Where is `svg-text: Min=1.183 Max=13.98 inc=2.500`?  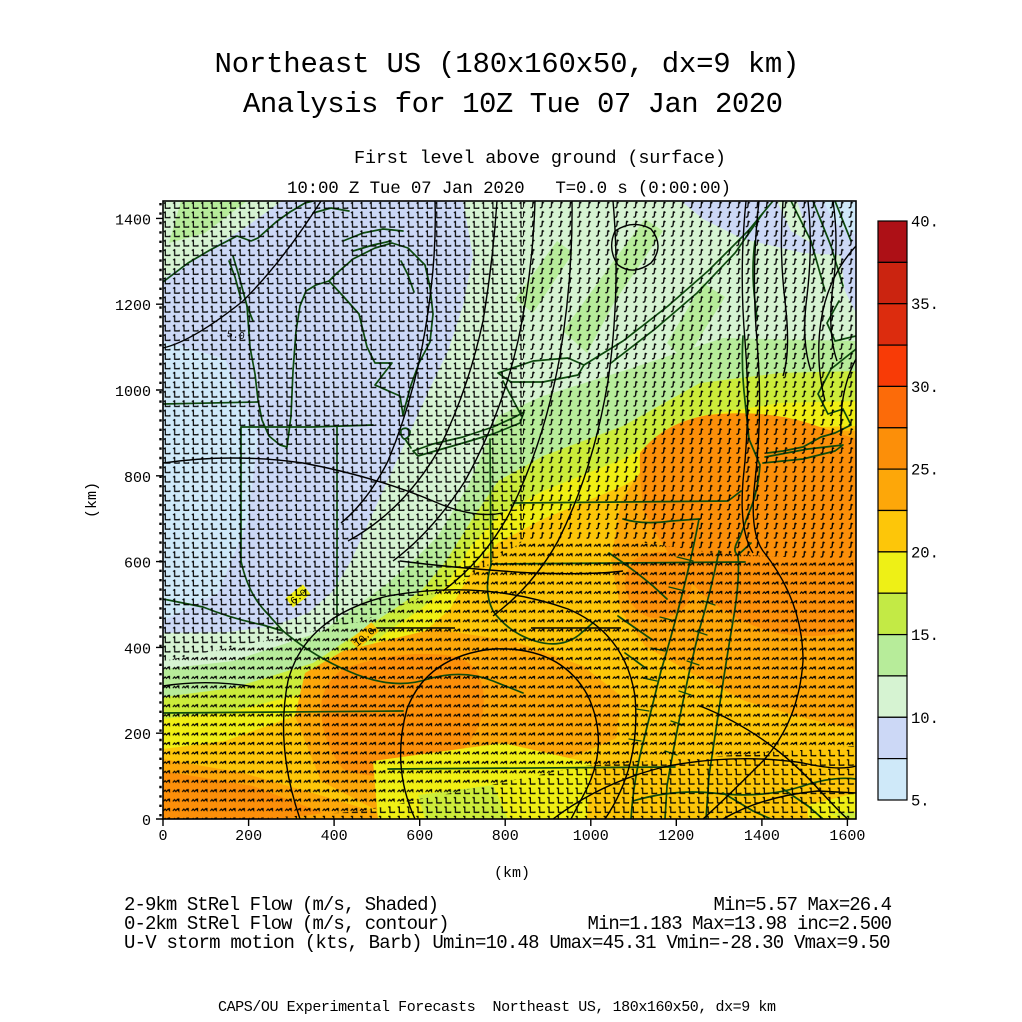
svg-text: Min=1.183 Max=13.98 inc=2.500 is located at coordinates (740, 924).